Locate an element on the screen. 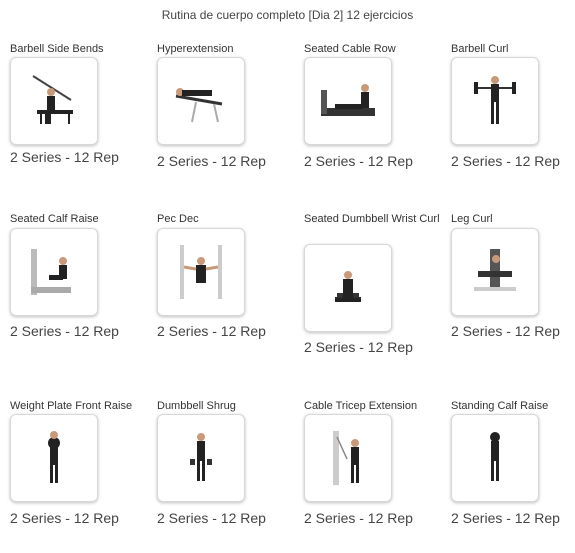 This screenshot has height=553, width=575. barbell-side-bends-icon is located at coordinates (52, 99).